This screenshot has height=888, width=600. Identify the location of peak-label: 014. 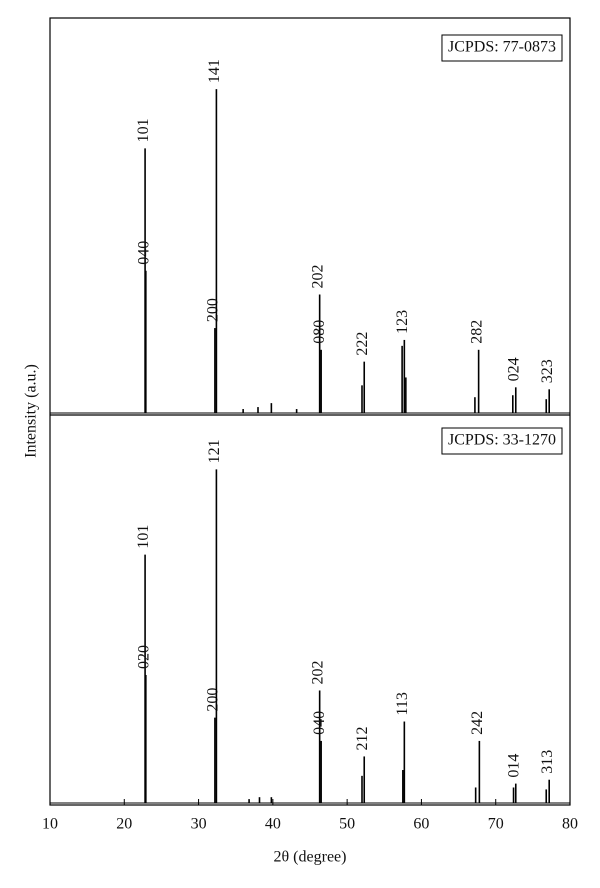
(513, 766).